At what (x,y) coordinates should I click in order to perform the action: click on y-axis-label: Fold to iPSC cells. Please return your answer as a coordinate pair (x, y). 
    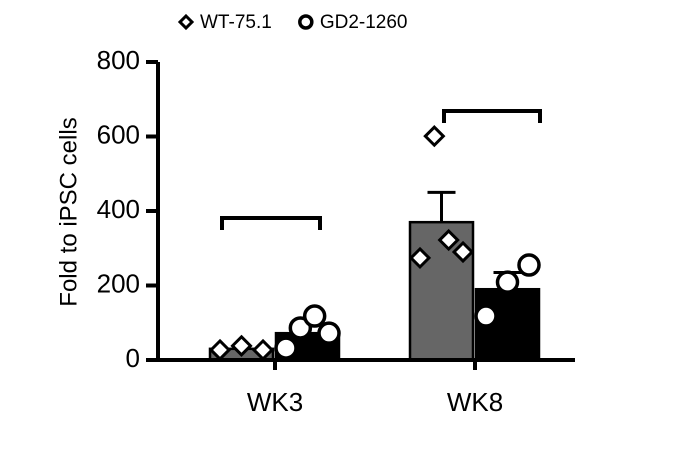
    Looking at the image, I should click on (68, 211).